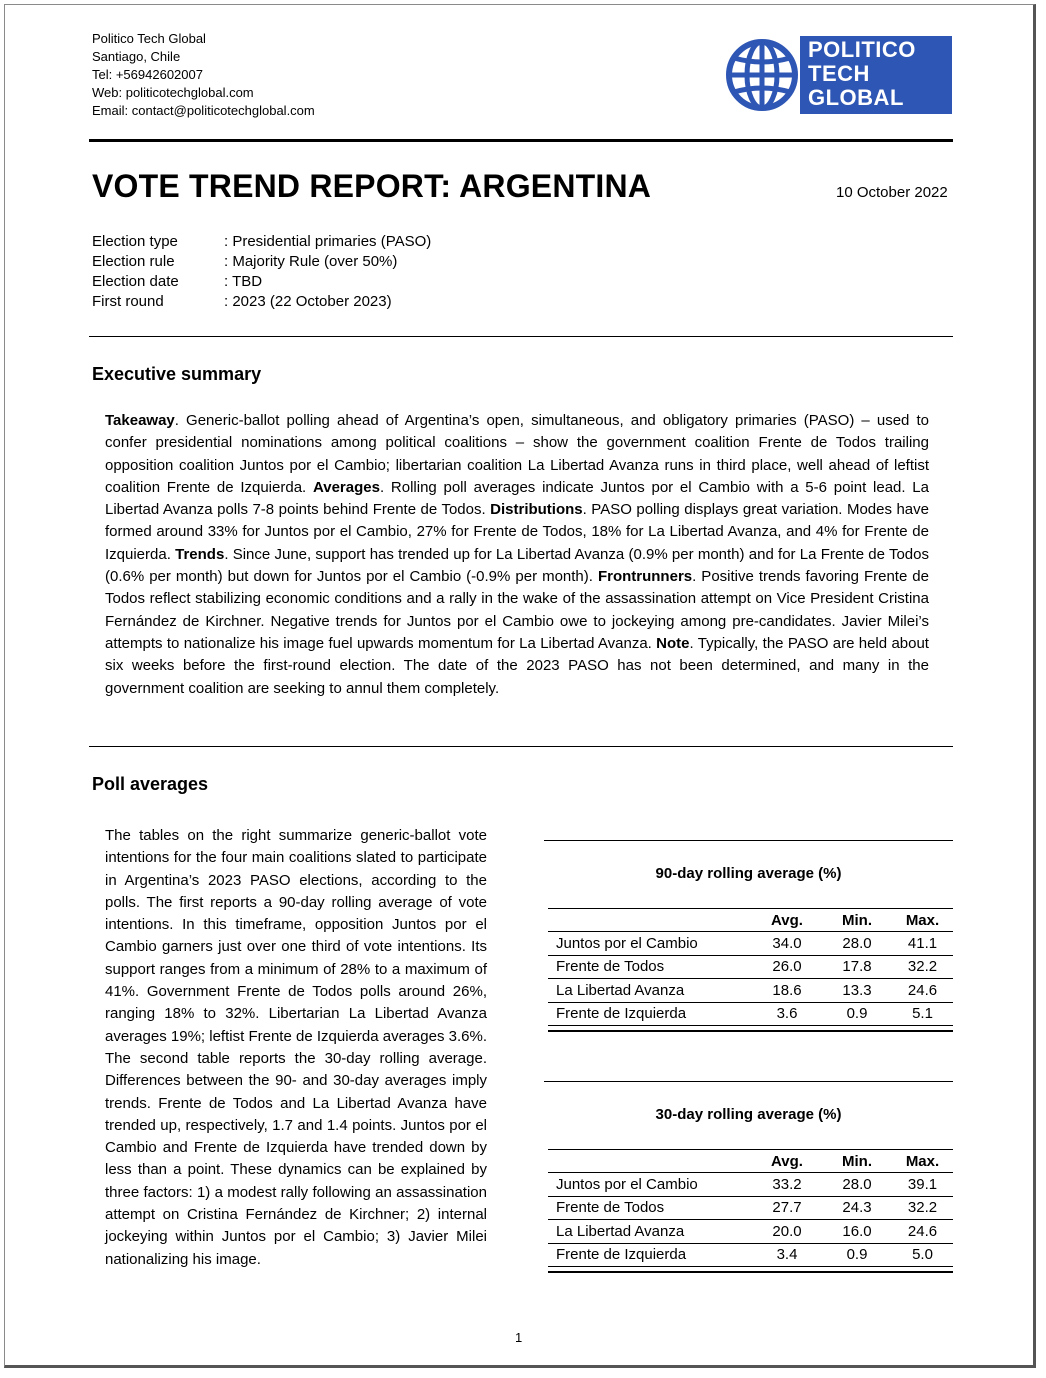 The width and height of the screenshot is (1046, 1378). I want to click on table-row: La Libertad Avanza 20.0 16.0 24.6, so click(750, 1231).